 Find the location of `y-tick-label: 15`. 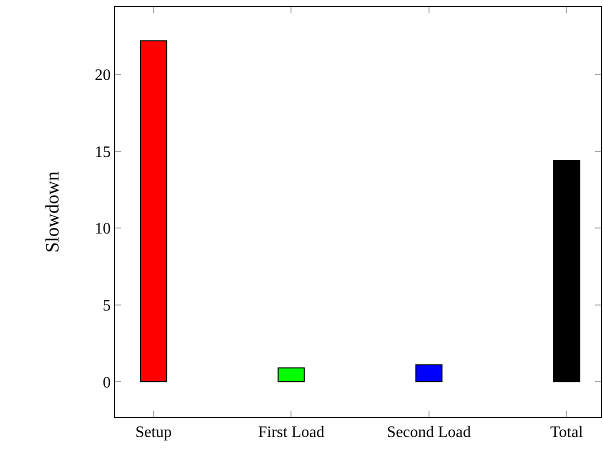

y-tick-label: 15 is located at coordinates (102, 152).